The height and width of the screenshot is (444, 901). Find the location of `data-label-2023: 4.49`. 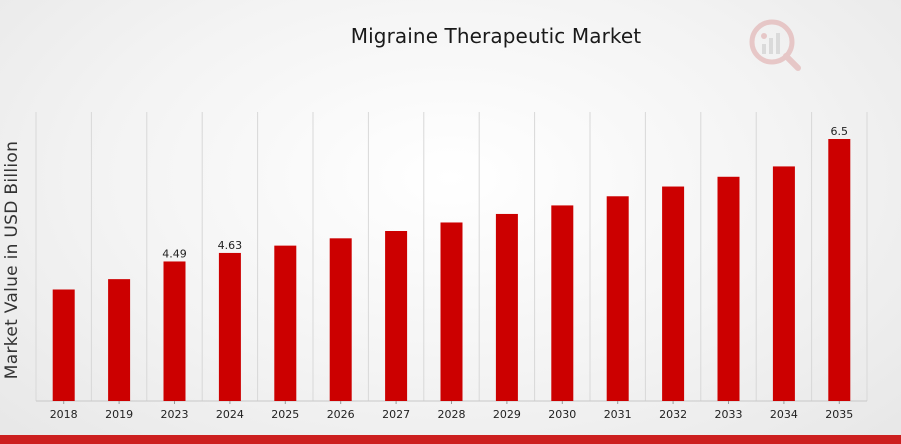

data-label-2023: 4.49 is located at coordinates (174, 253).